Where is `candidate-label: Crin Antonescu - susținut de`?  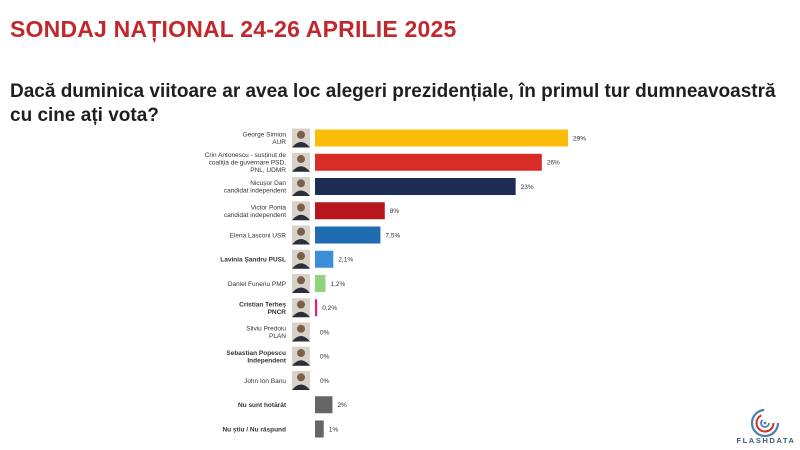 candidate-label: Crin Antonescu - susținut de is located at coordinates (246, 155).